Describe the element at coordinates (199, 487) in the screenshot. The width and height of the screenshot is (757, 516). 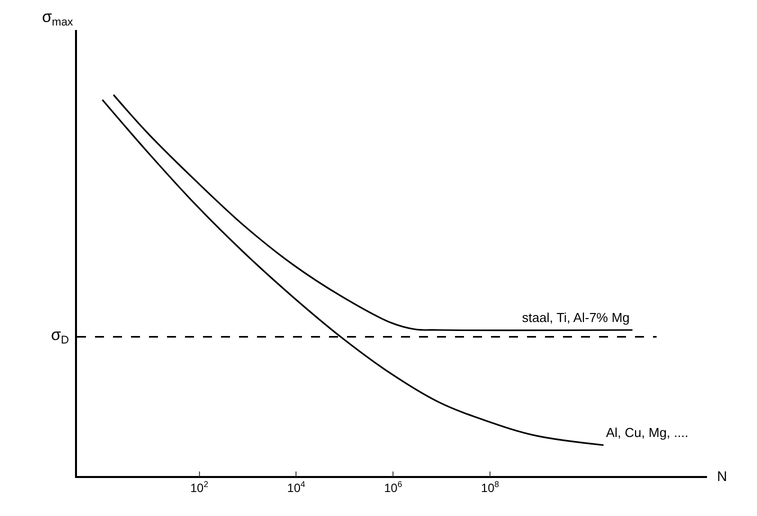
I see `x-tick-label: 10$^{2}$` at that location.